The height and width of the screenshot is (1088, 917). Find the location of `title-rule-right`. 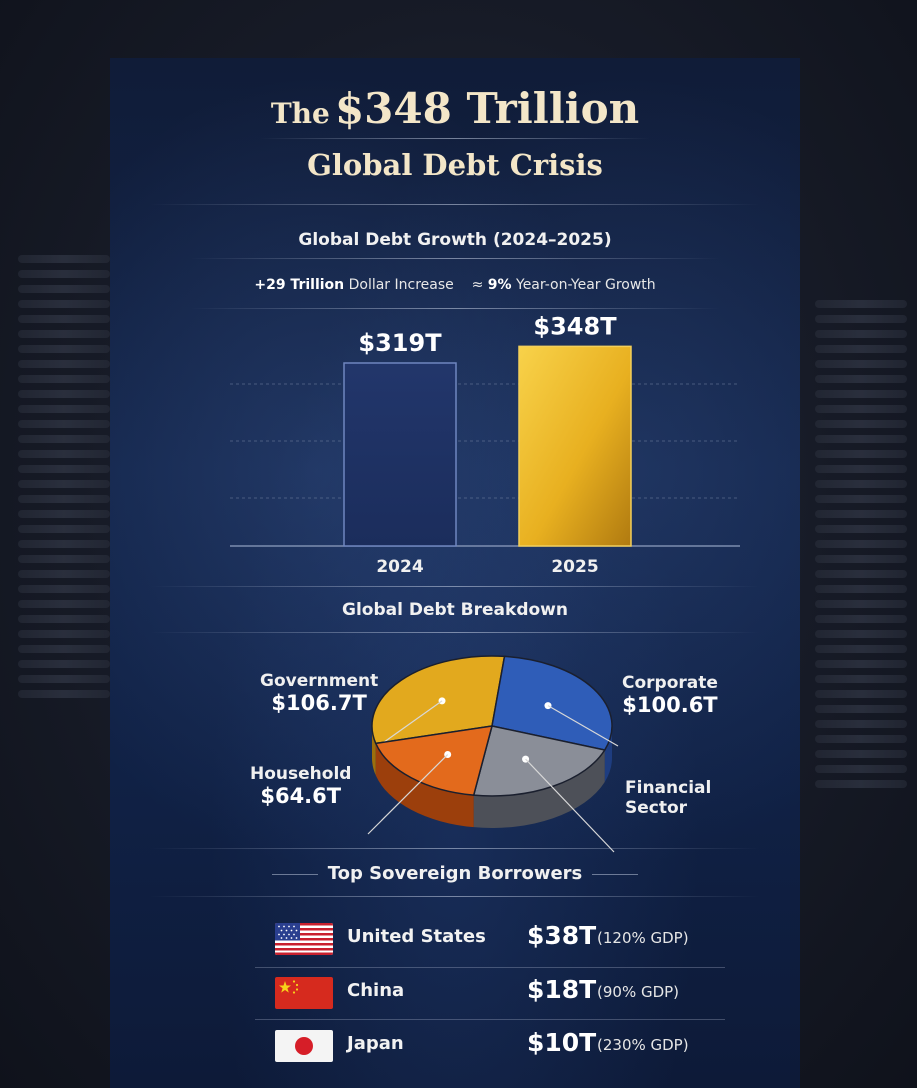

title-rule-right is located at coordinates (615, 874).